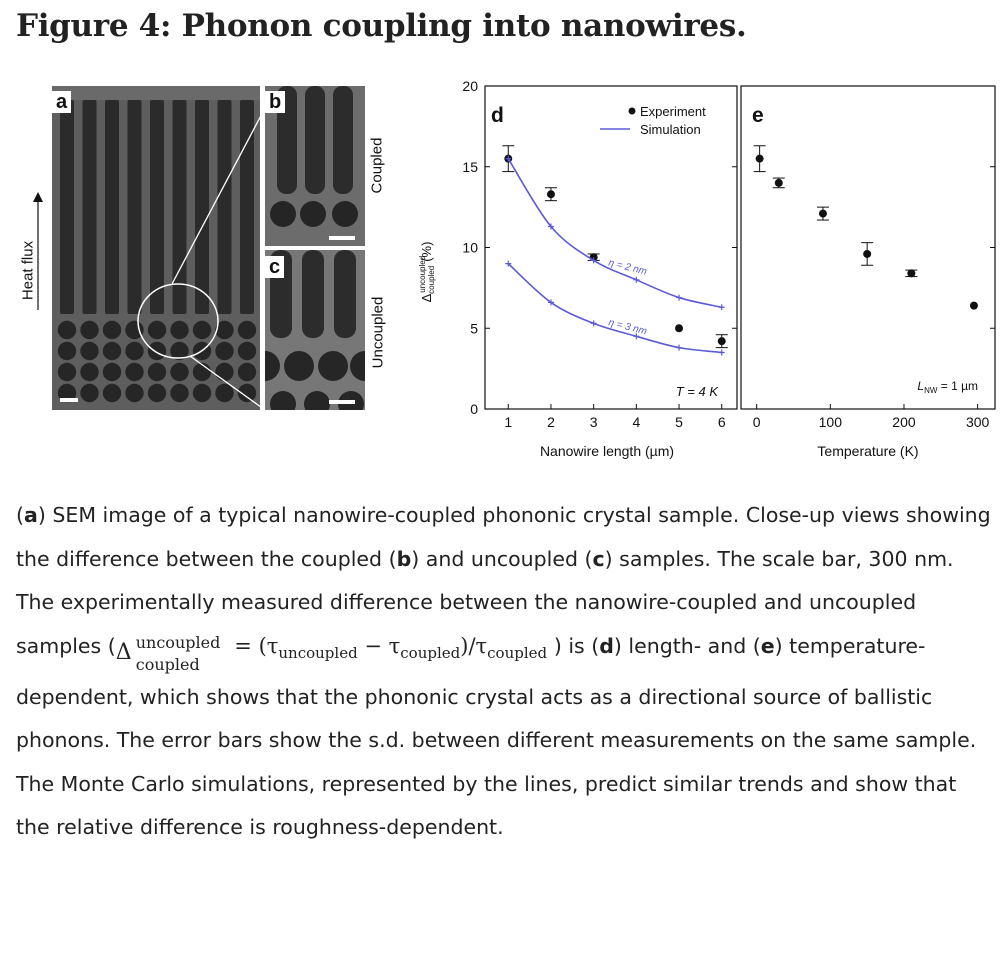  I want to click on ylabel-unit: (%), so click(426, 252).